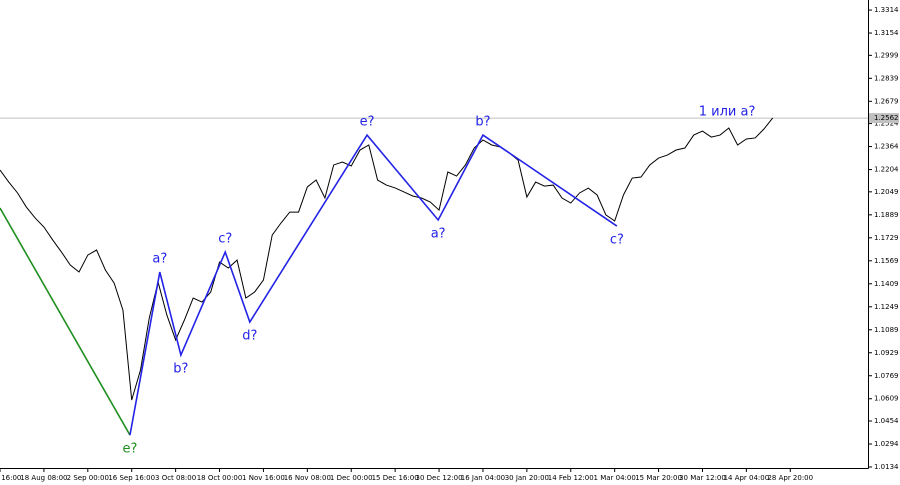 The image size is (900, 485). What do you see at coordinates (747, 478) in the screenshot?
I see `x-tick-label: 14 Apr 04:00` at bounding box center [747, 478].